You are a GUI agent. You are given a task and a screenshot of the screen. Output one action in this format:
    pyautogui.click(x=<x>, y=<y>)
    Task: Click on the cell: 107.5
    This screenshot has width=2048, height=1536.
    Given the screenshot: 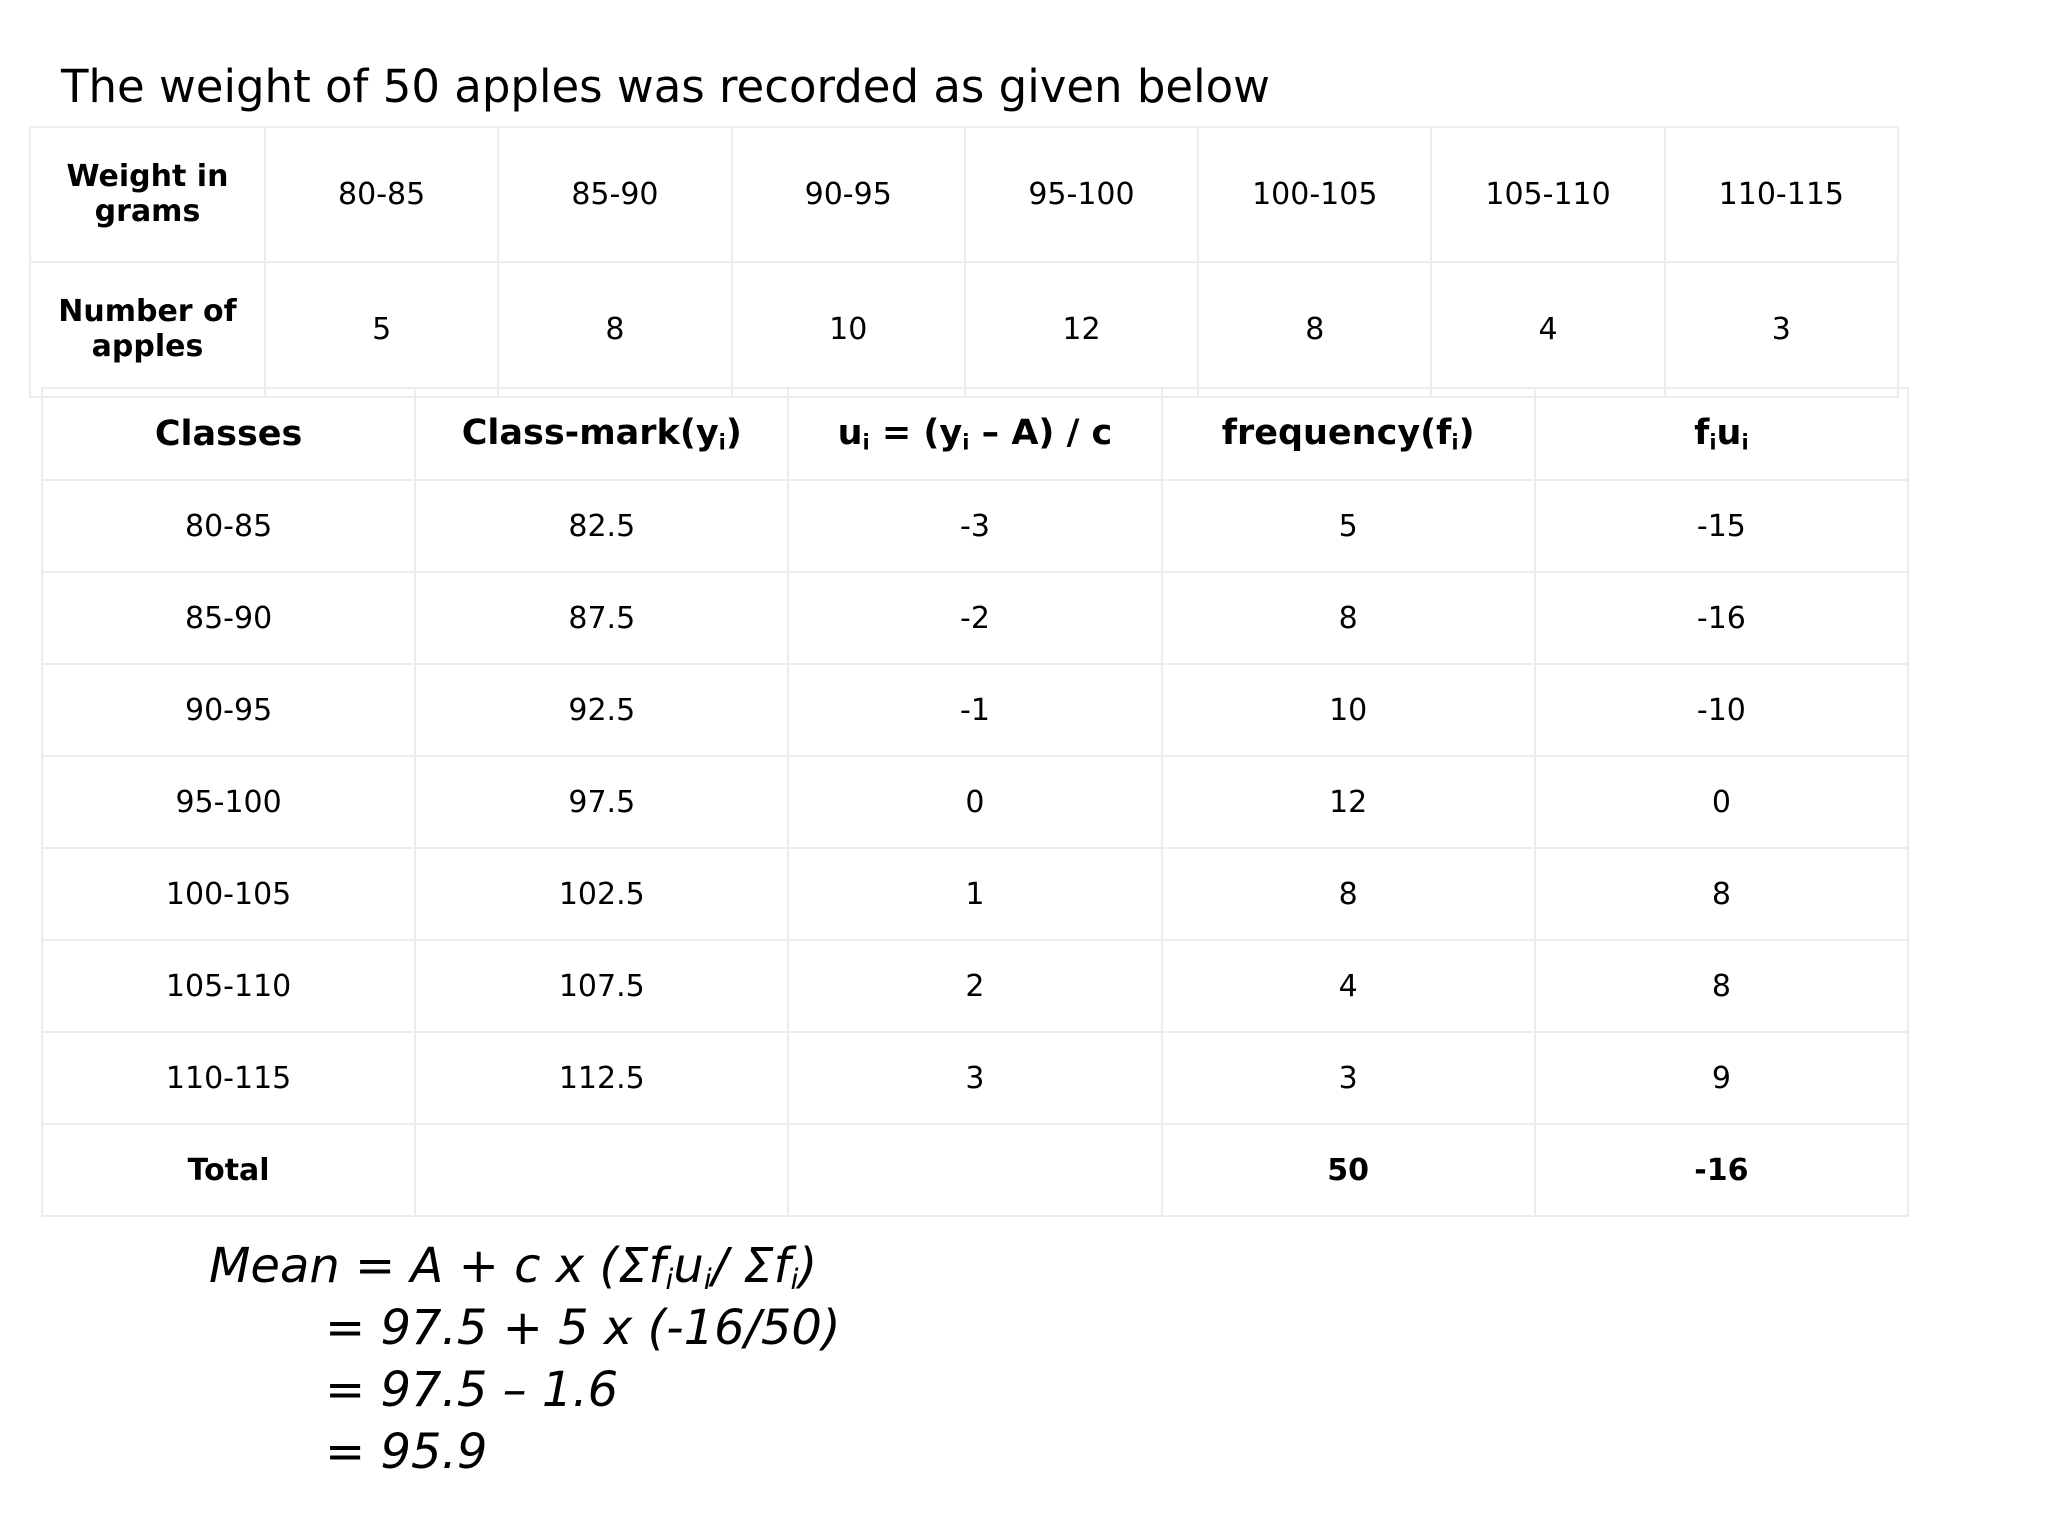 What is the action you would take?
    pyautogui.click(x=602, y=986)
    